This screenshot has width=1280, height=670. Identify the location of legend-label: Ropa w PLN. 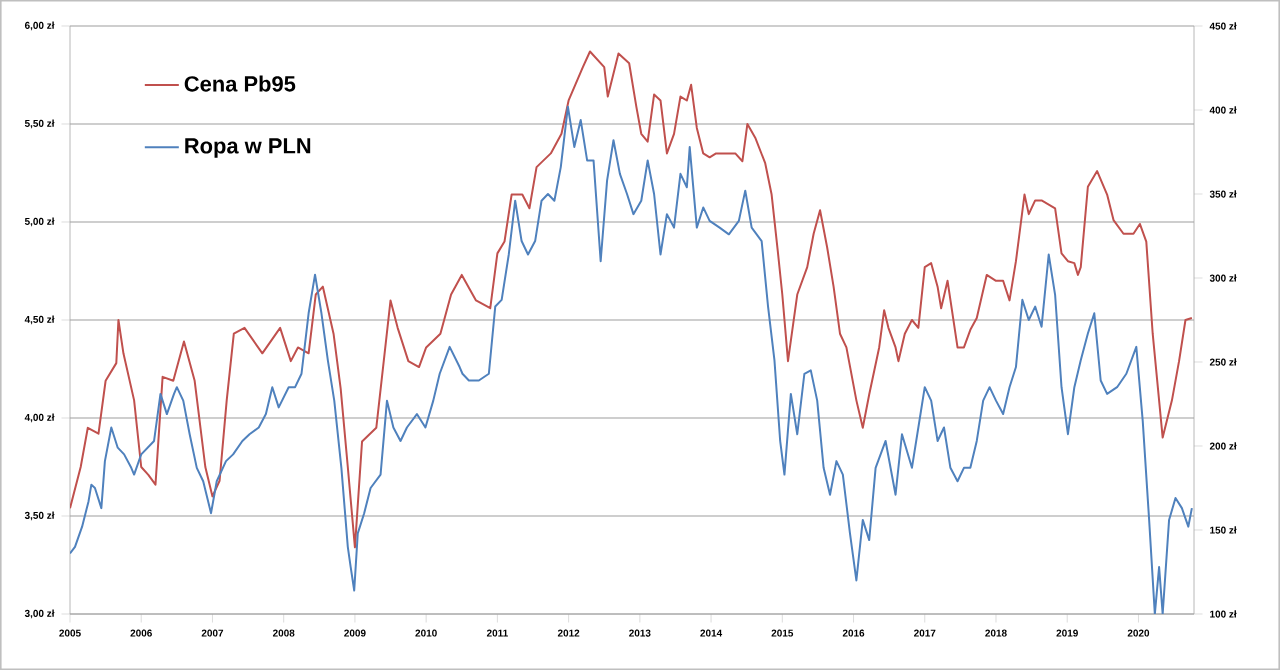
(248, 148).